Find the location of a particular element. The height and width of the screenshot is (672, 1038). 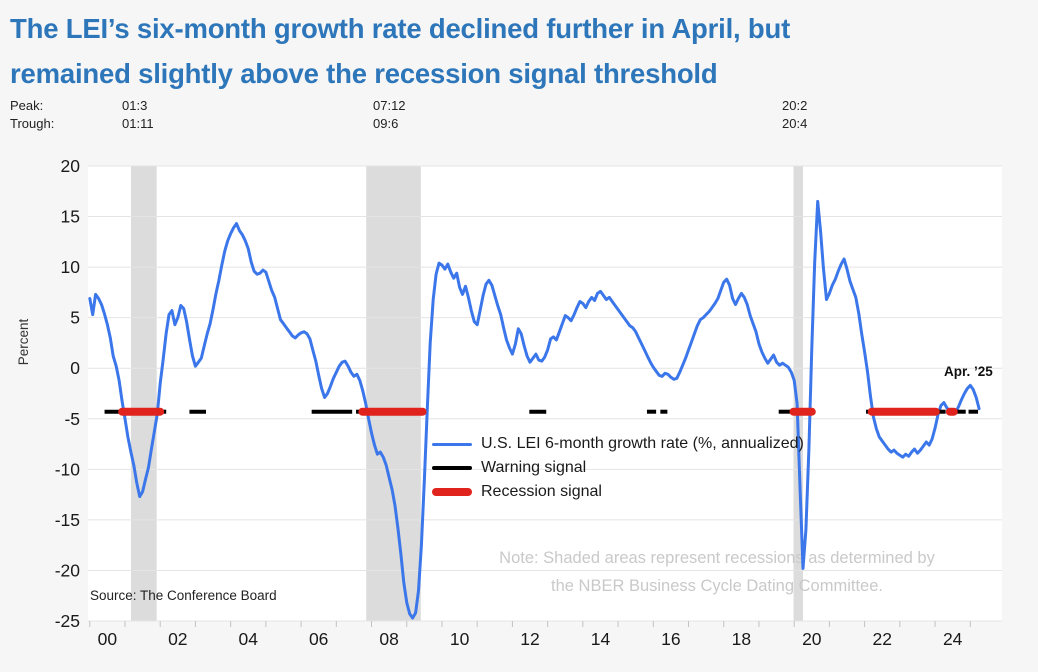

recession-dates-2020: 20:2 20:4 is located at coordinates (794, 115).